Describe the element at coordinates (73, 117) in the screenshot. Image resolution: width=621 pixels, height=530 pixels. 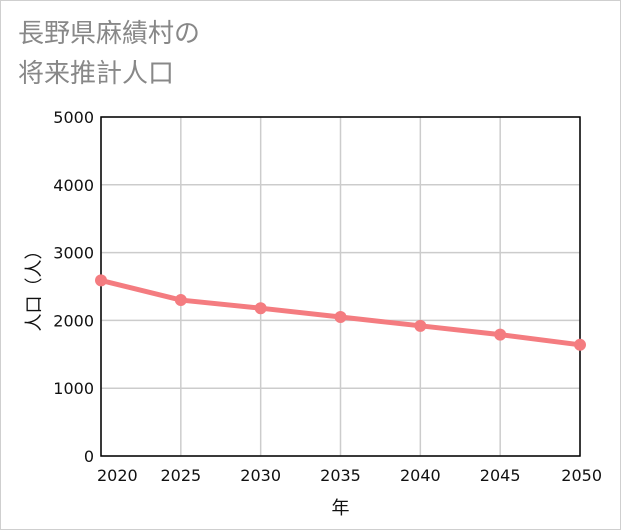
I see `y-tick-label: 5000` at that location.